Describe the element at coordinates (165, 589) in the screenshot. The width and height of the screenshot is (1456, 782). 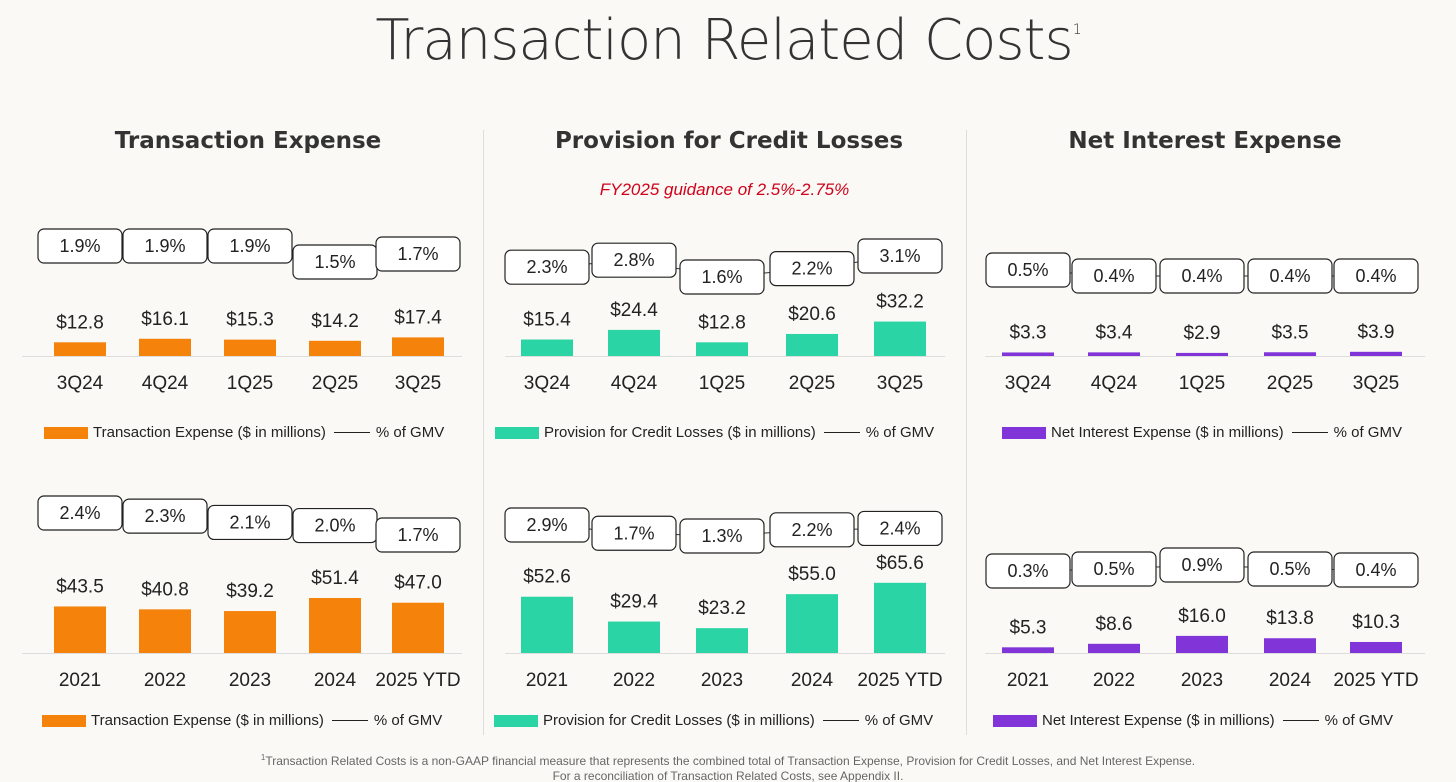
I see `bar-value-label: $40.8` at that location.